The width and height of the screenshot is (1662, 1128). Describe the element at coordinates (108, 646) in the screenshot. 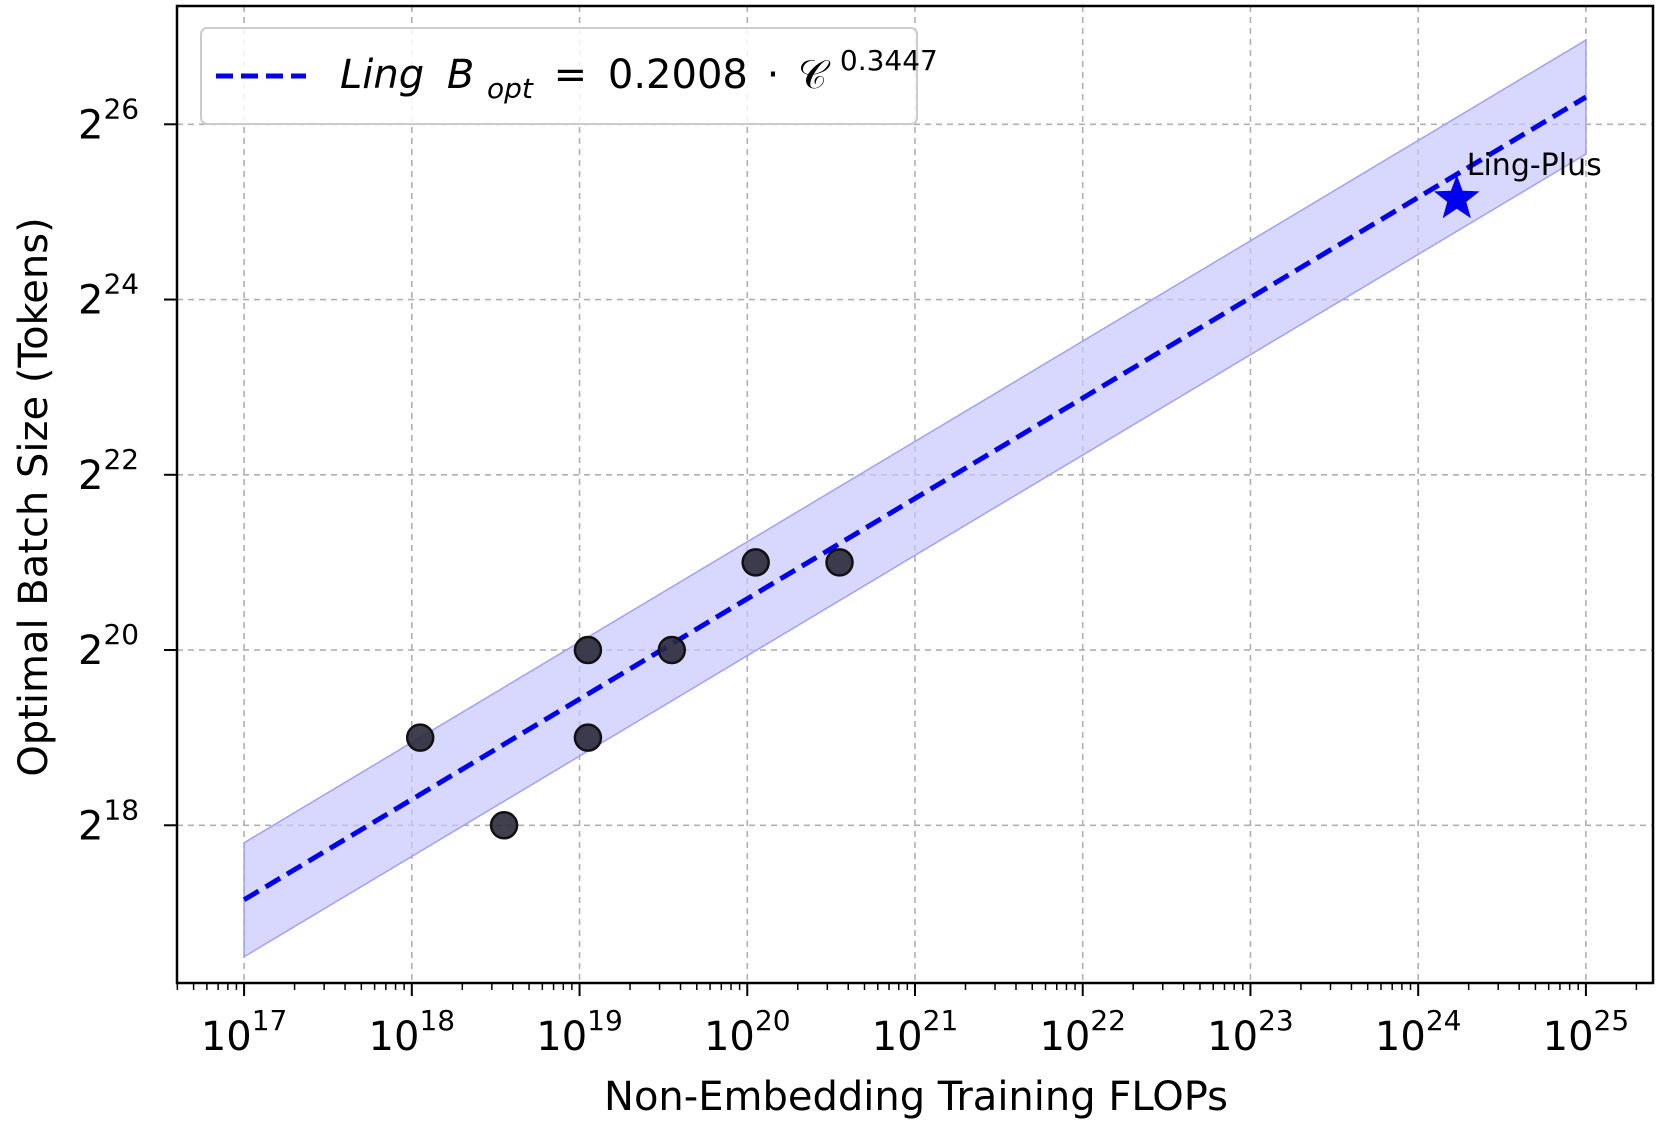

I see `y-tick-label: 220` at that location.